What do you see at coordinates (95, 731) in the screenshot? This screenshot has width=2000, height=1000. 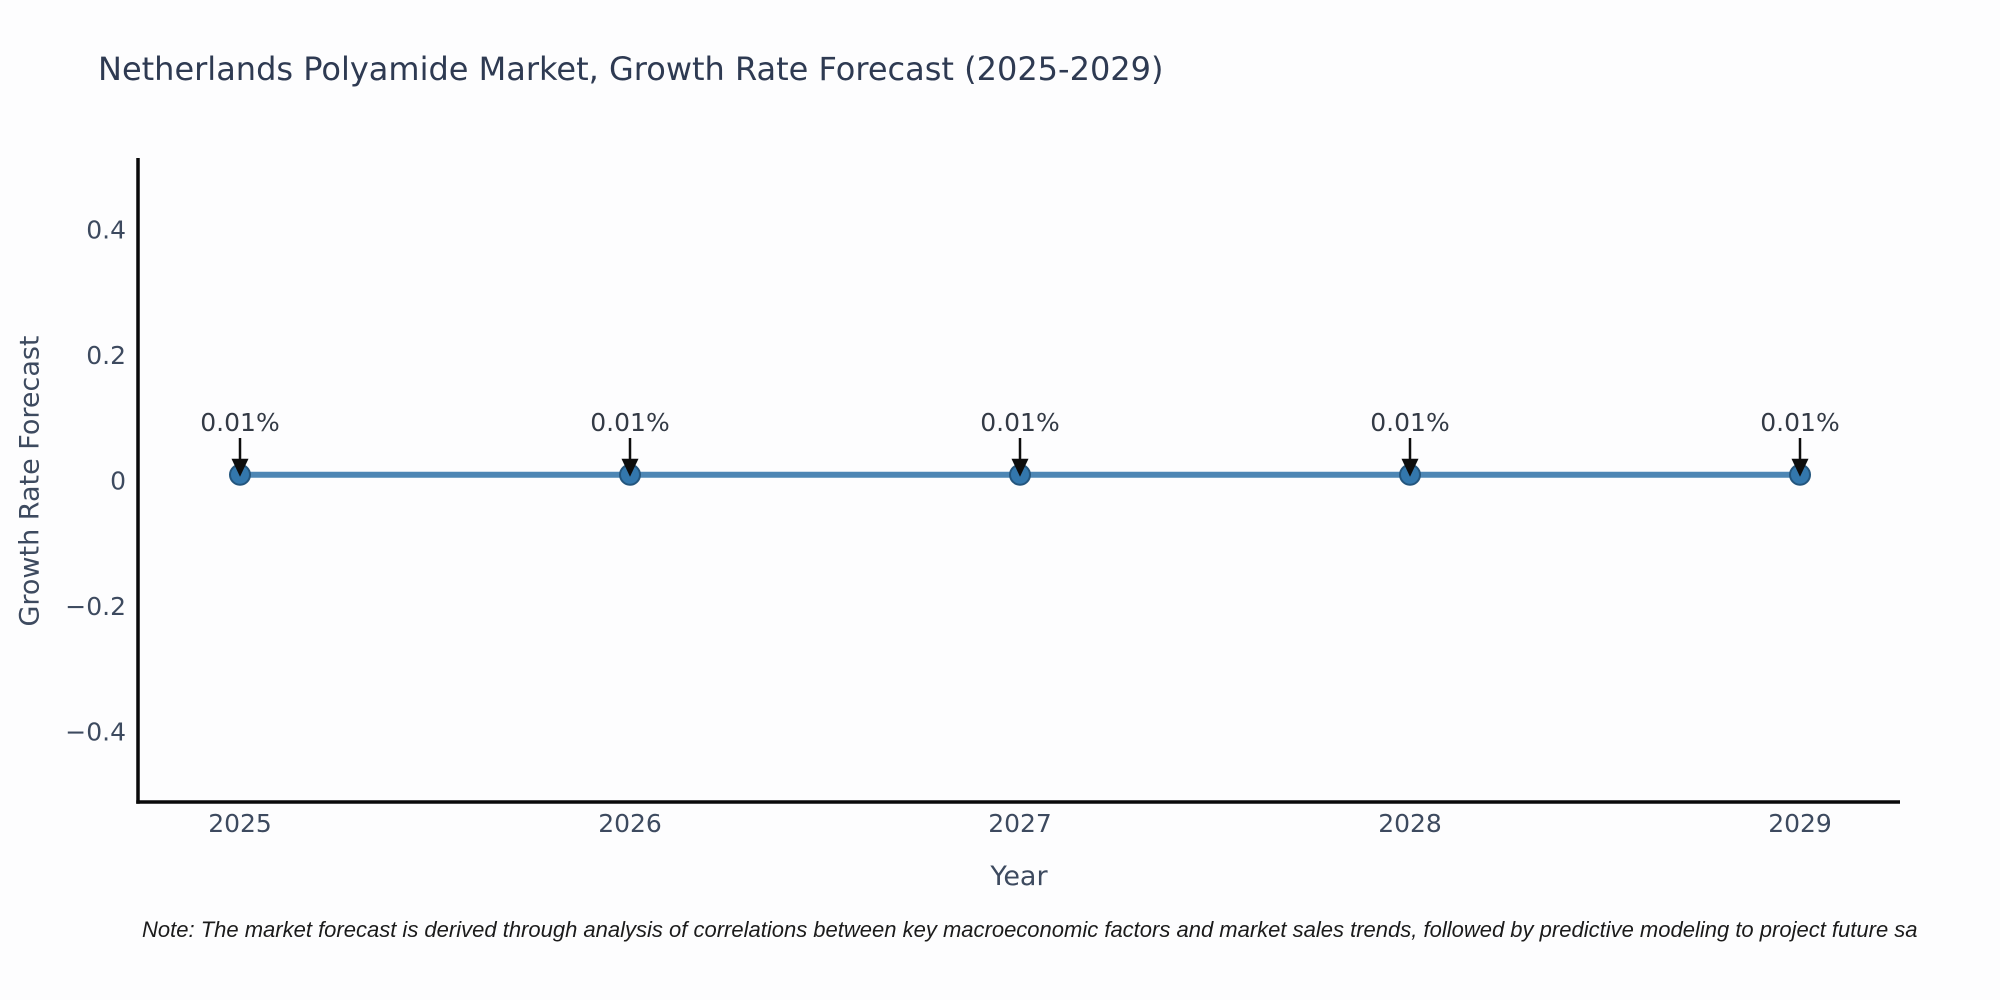 I see `y-tick-label: −0.4` at bounding box center [95, 731].